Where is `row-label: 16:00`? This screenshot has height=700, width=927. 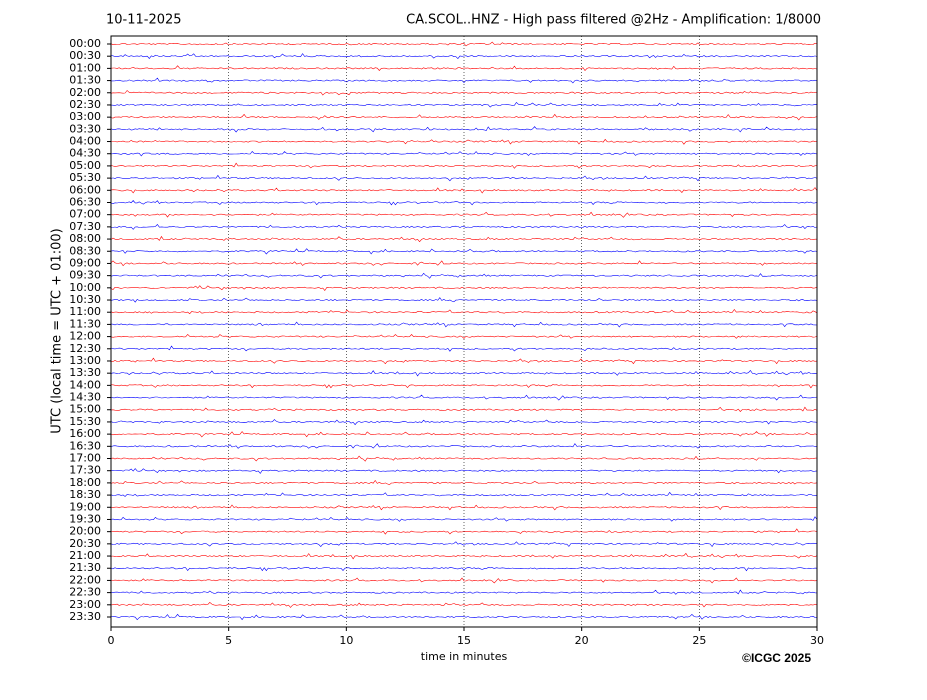 row-label: 16:00 is located at coordinates (85, 433).